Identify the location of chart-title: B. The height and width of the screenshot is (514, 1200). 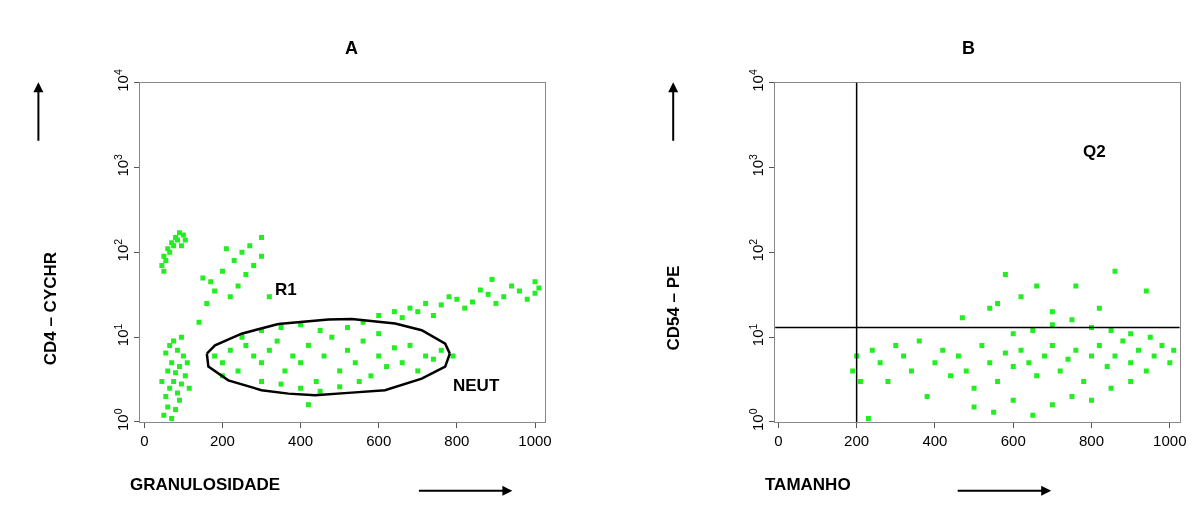
(968, 48).